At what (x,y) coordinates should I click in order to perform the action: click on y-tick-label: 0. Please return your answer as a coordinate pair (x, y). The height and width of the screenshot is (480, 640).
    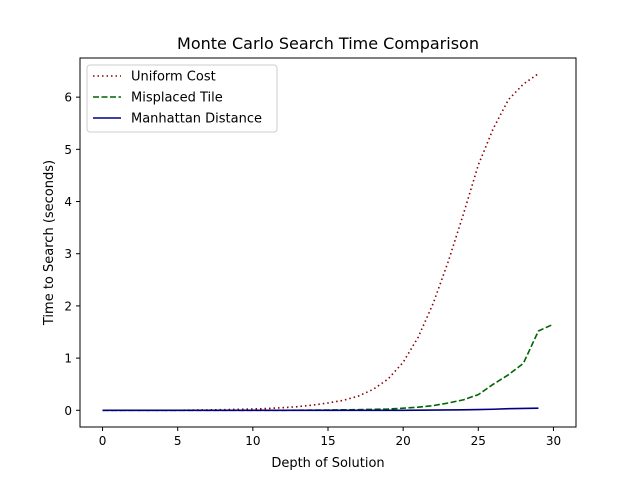
    Looking at the image, I should click on (68, 411).